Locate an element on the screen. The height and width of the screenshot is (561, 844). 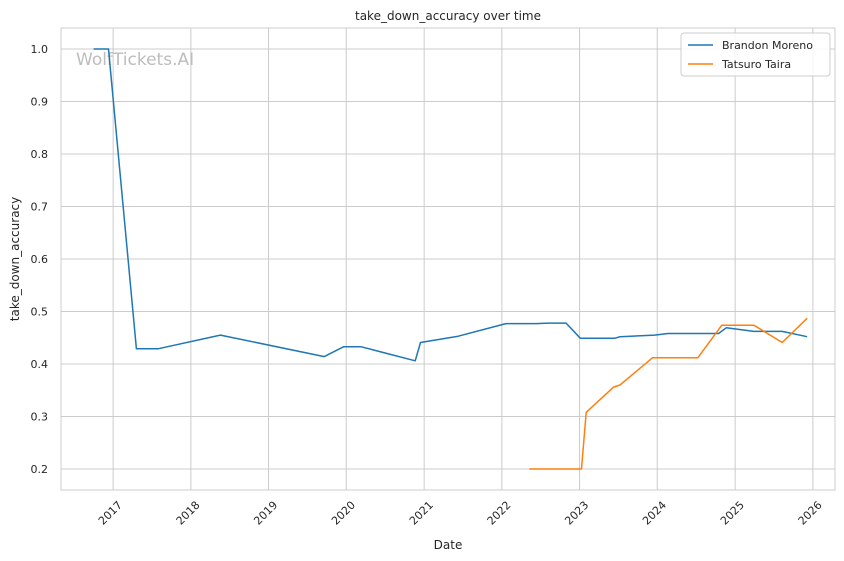
x-tick-label: 2022 is located at coordinates (499, 513).